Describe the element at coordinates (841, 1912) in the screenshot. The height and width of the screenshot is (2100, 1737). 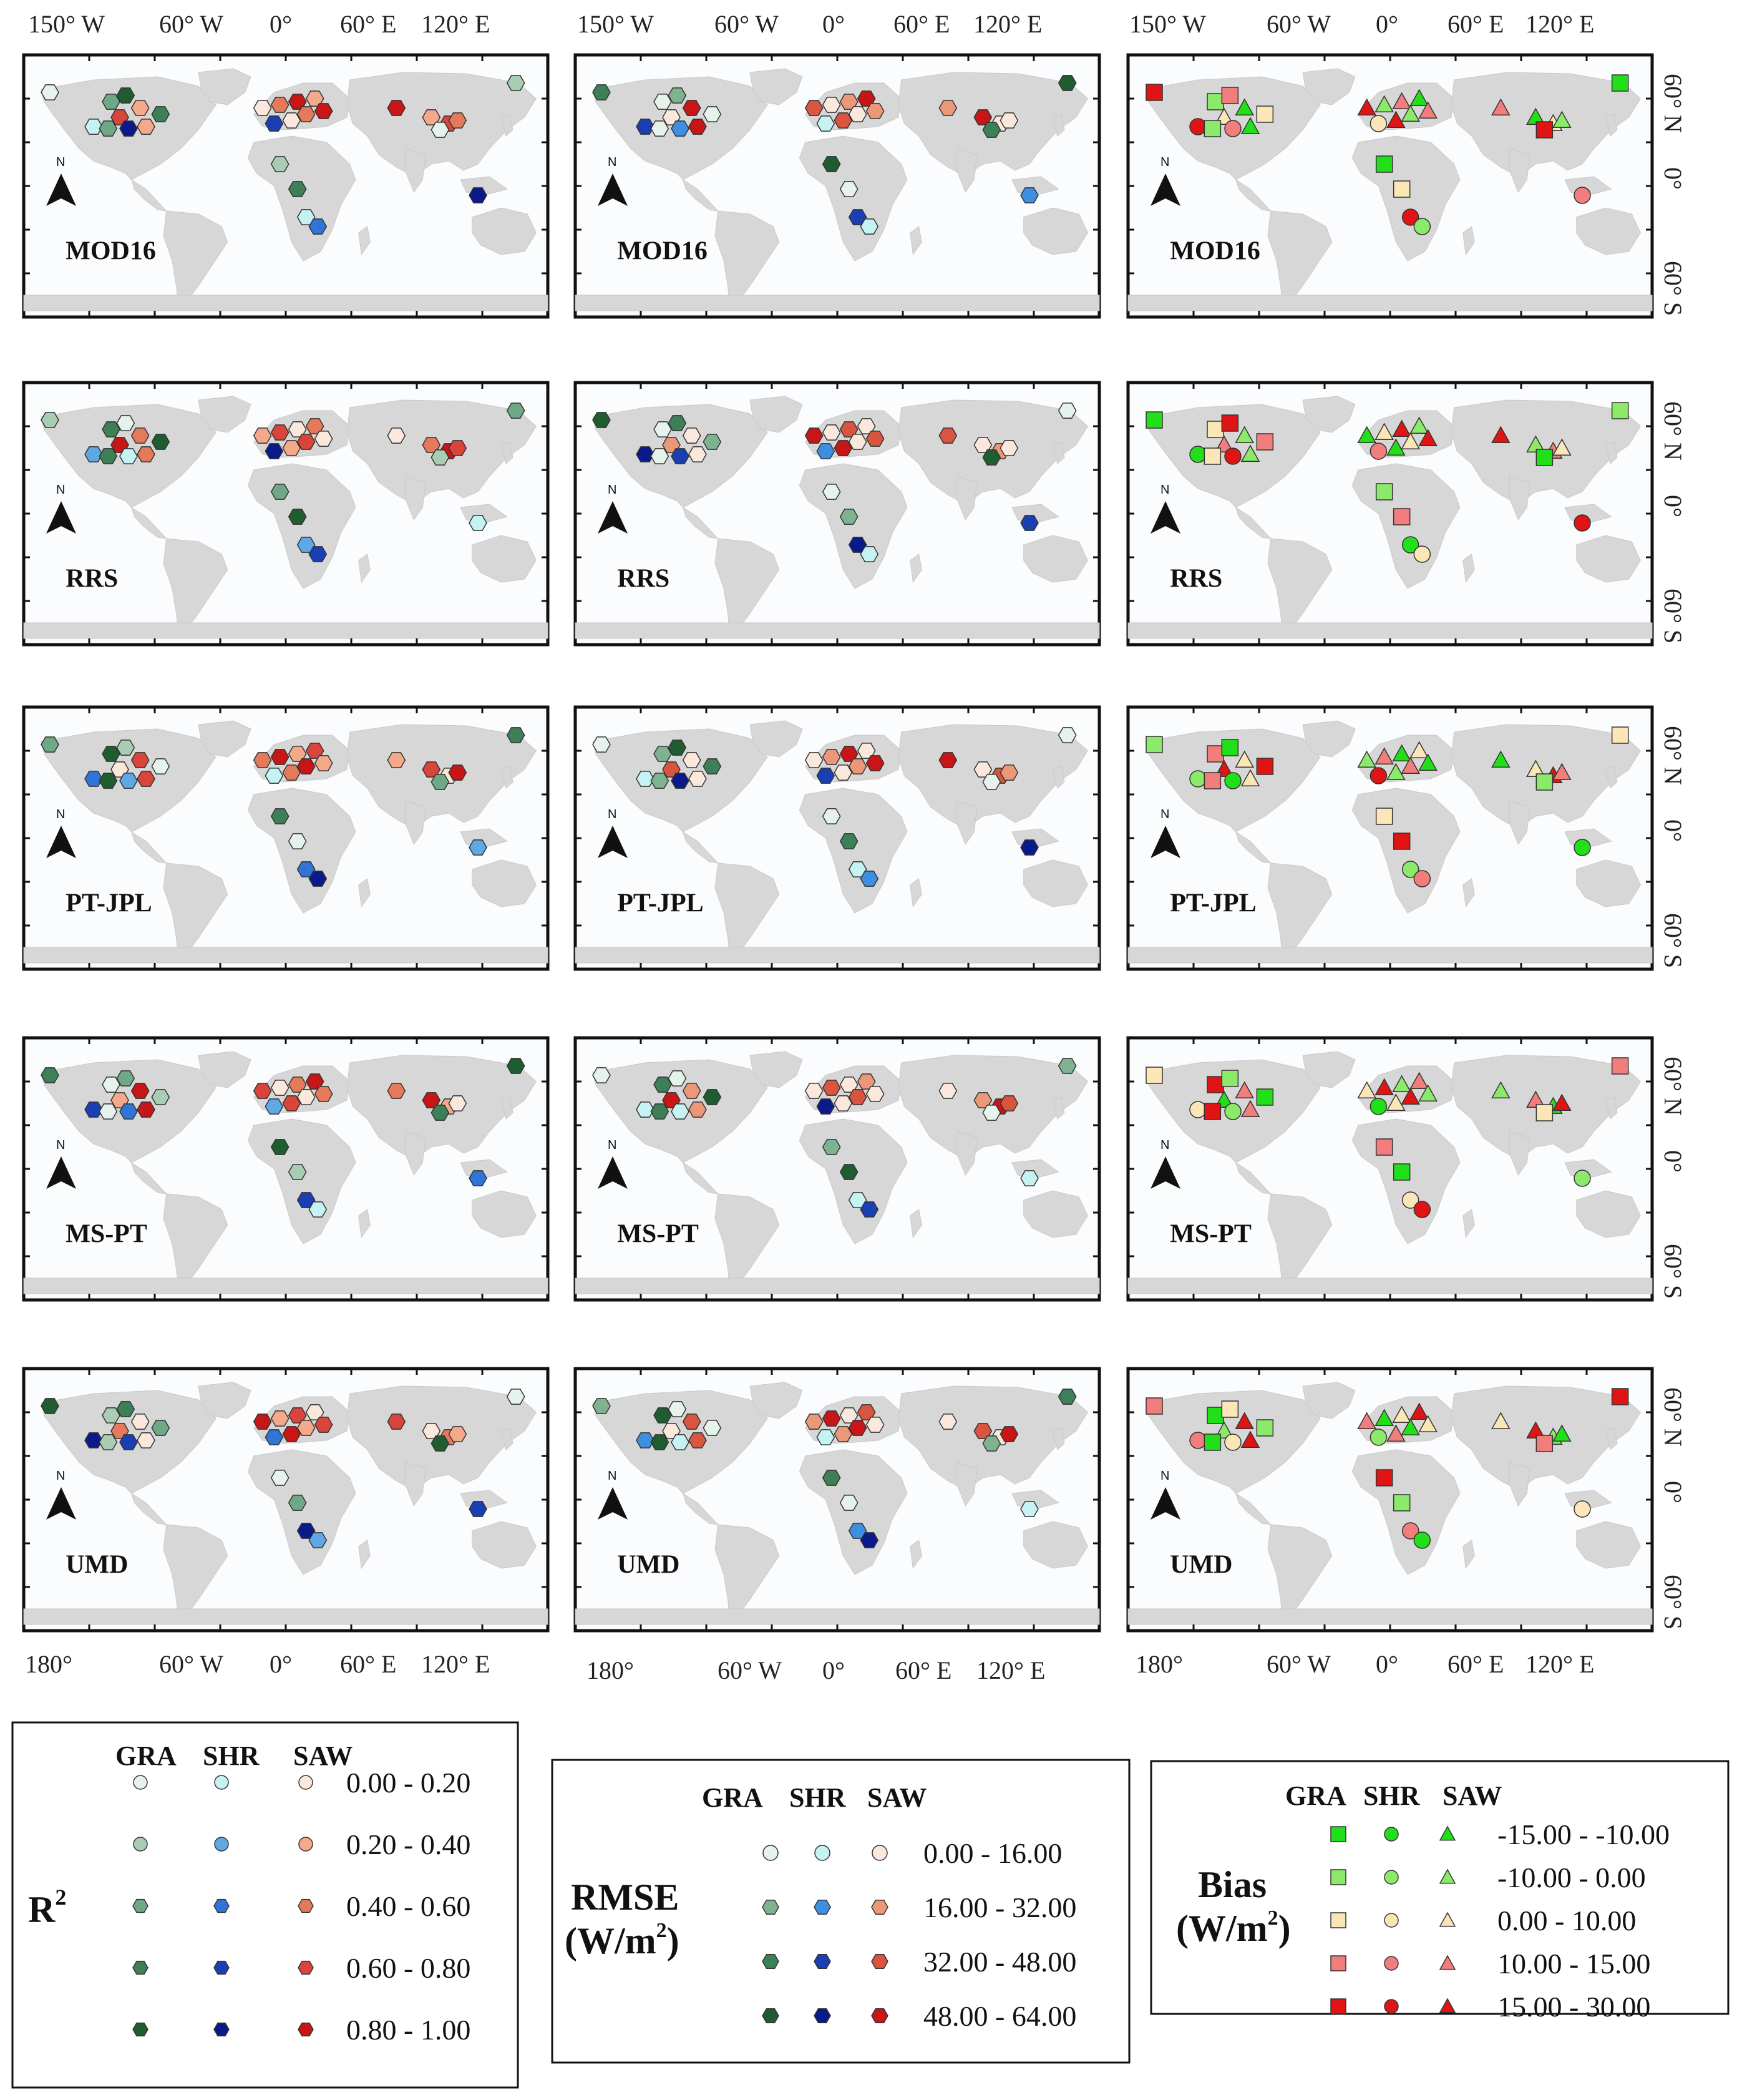
I see `legend-rmse-box` at that location.